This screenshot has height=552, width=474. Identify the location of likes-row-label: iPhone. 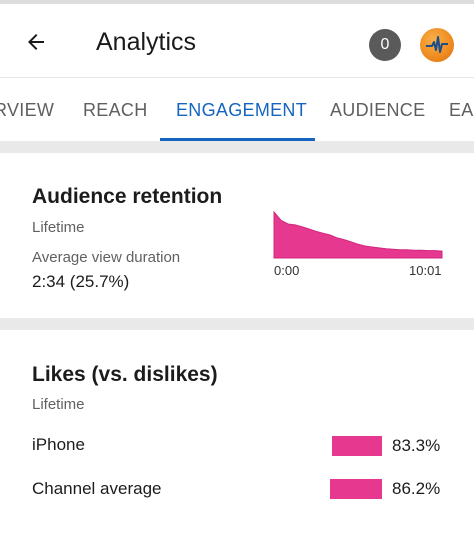
(58, 444).